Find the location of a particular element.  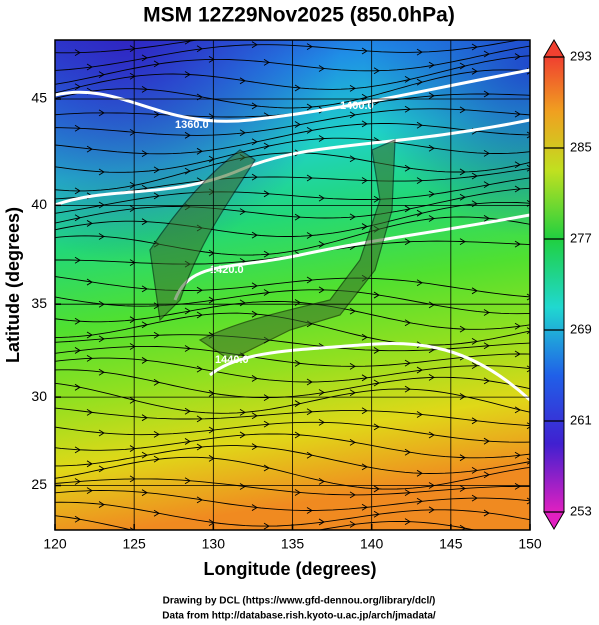

y-tick-label: 40 is located at coordinates (39, 204).